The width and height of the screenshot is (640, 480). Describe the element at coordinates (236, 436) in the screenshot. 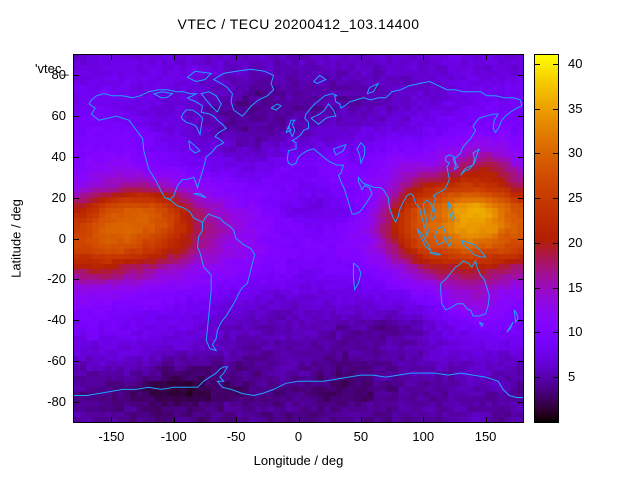

I see `x-tick-label: -50` at that location.